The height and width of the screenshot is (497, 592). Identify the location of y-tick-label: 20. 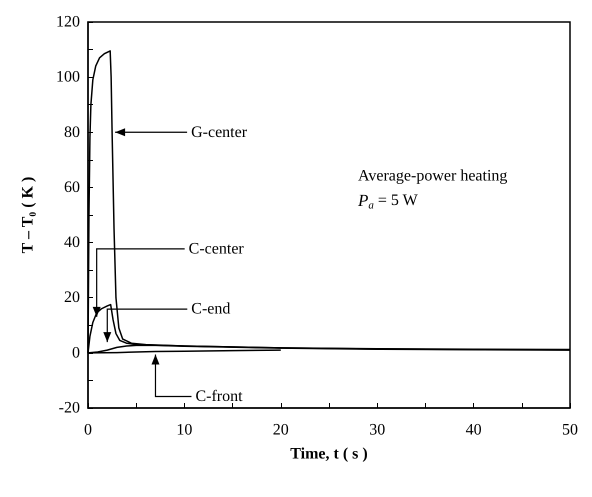
(72, 297).